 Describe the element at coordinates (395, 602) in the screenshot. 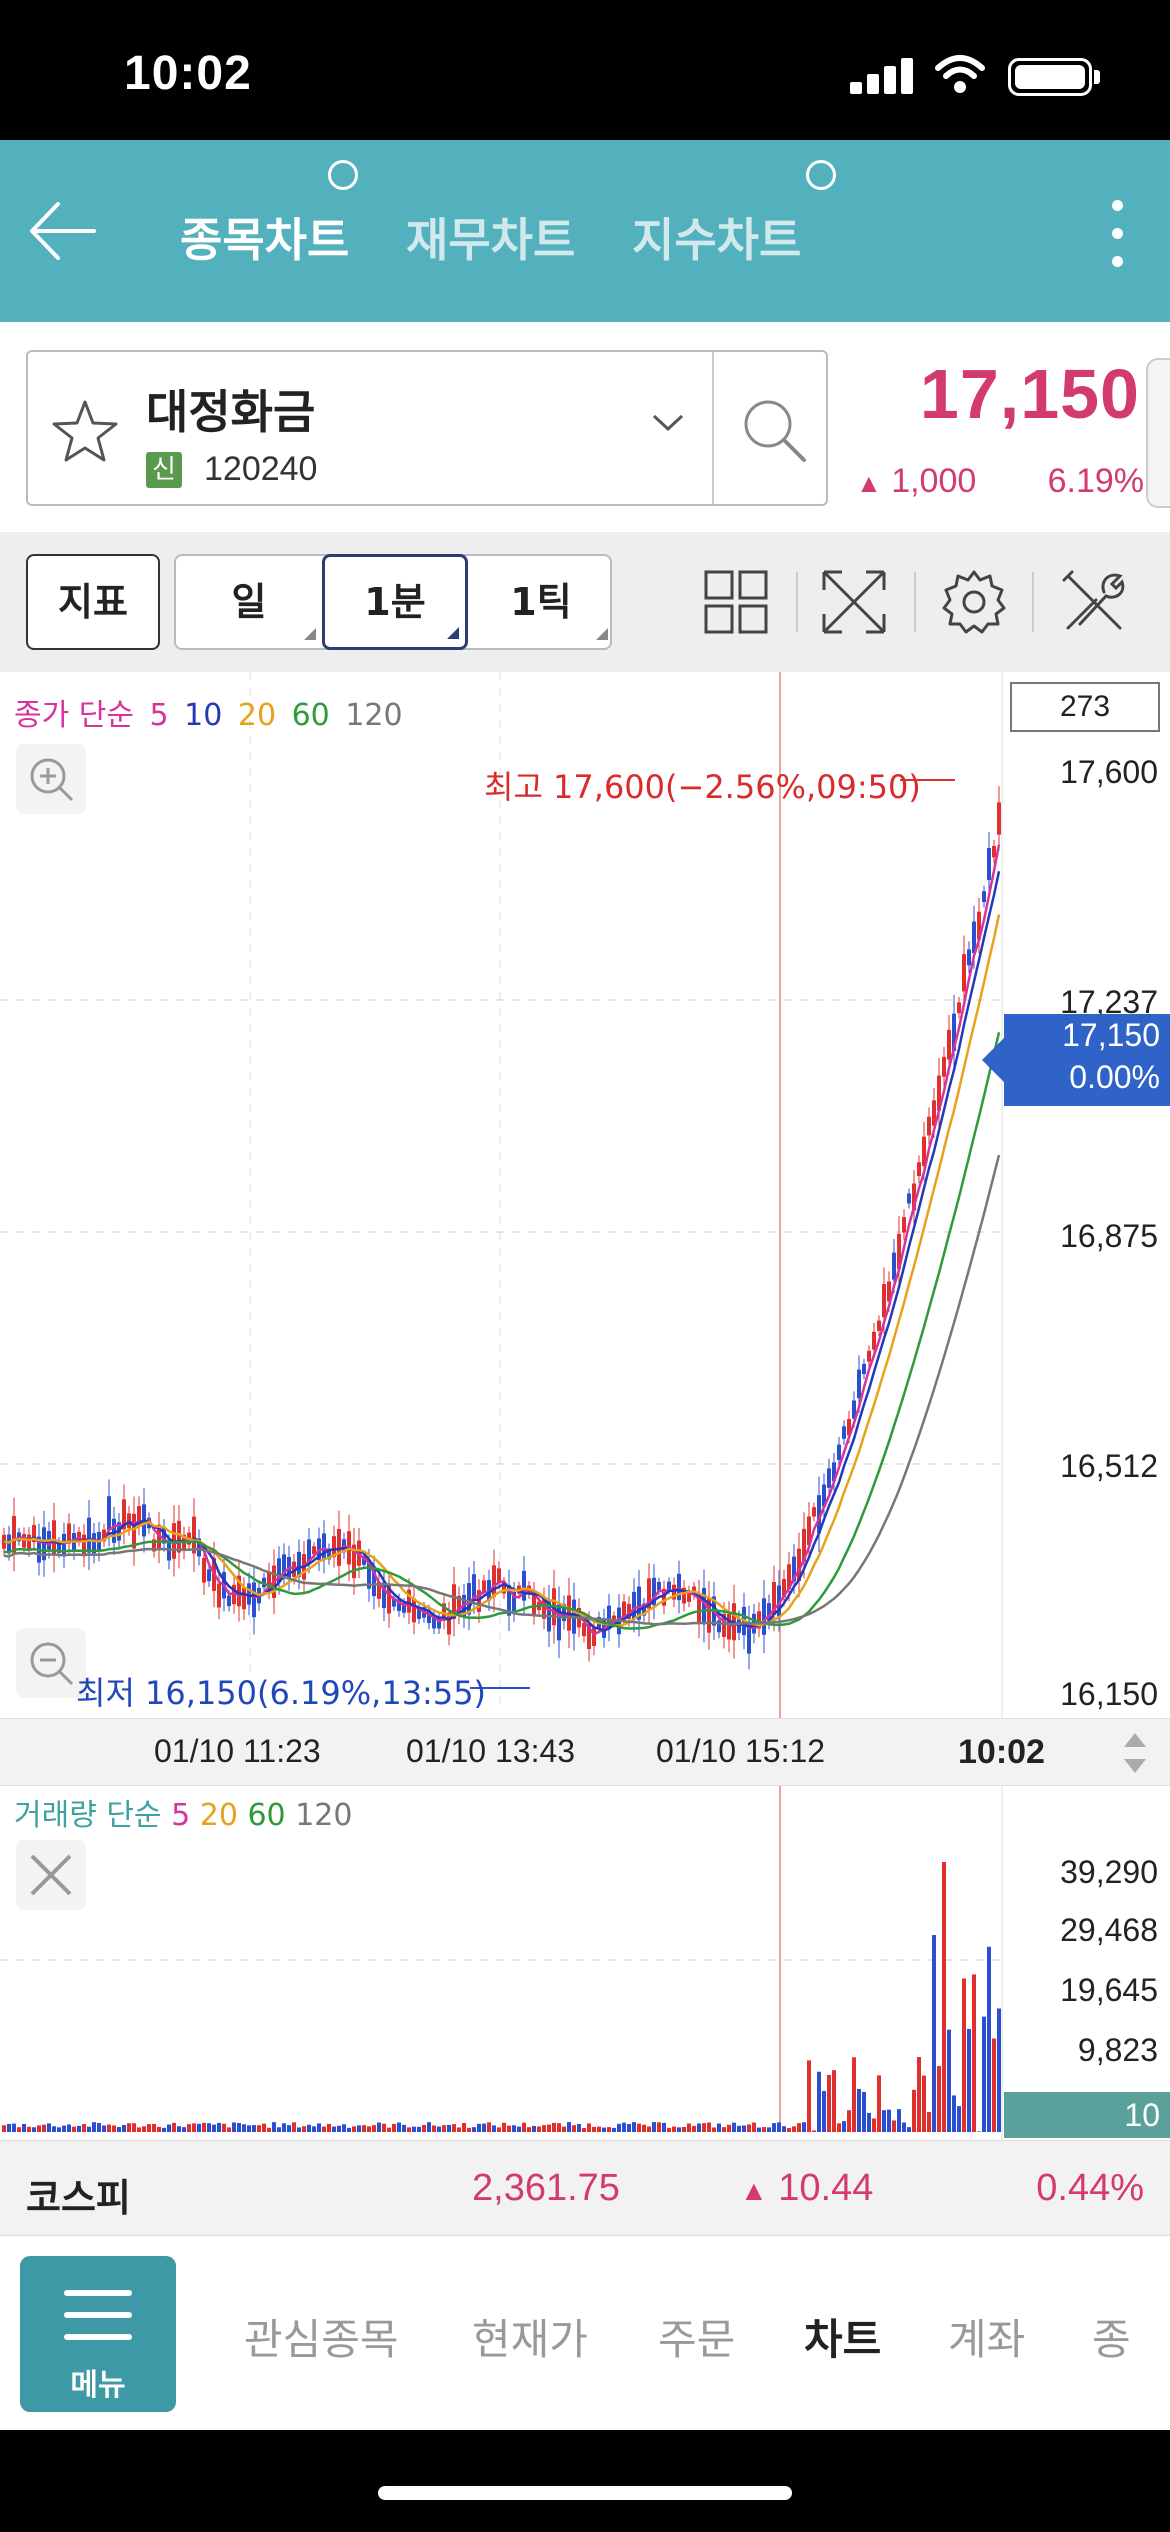

I see `period-1min-button: 1분` at that location.